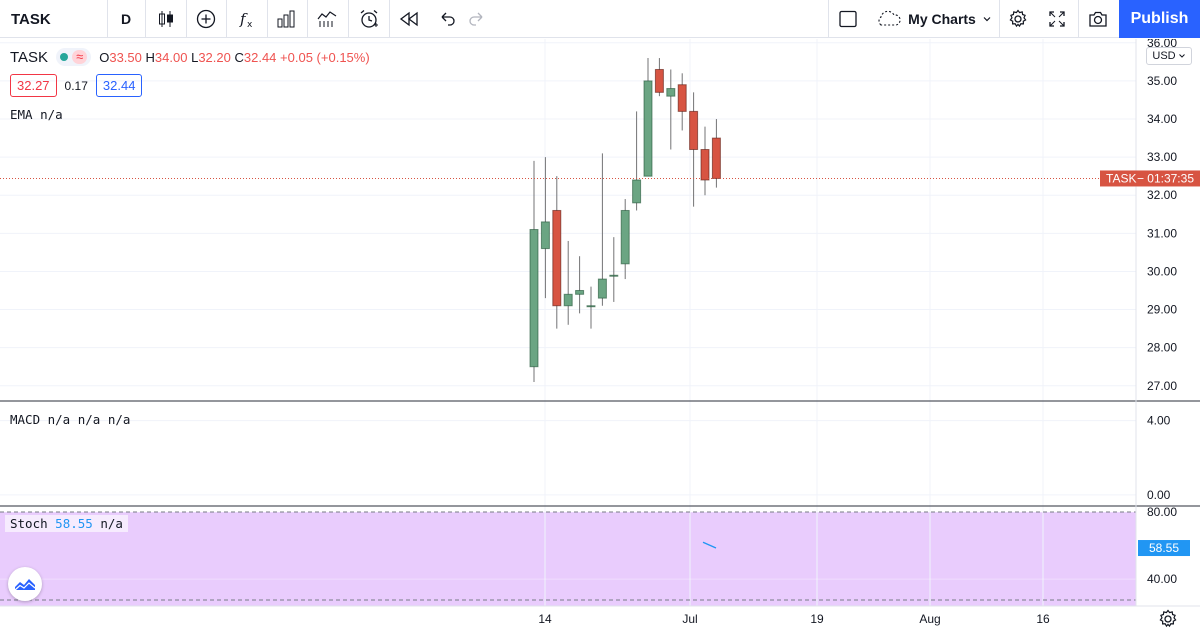  I want to click on macd-tick-label: 0.00, so click(1159, 495).